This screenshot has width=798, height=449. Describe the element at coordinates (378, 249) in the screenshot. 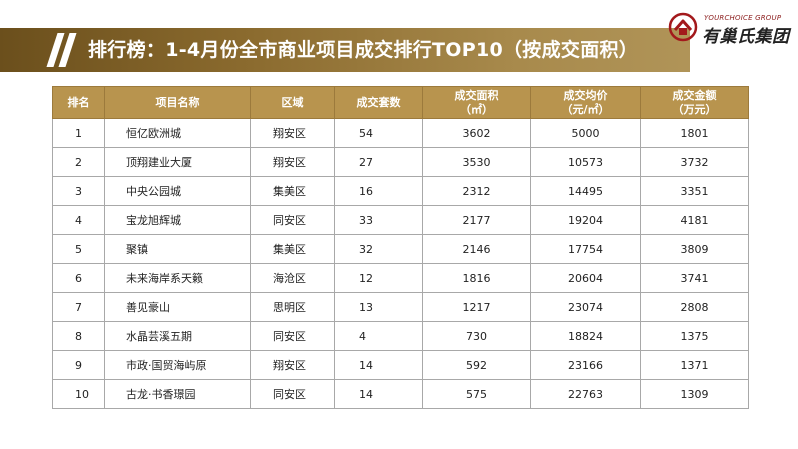

I see `units-cell: 32` at that location.